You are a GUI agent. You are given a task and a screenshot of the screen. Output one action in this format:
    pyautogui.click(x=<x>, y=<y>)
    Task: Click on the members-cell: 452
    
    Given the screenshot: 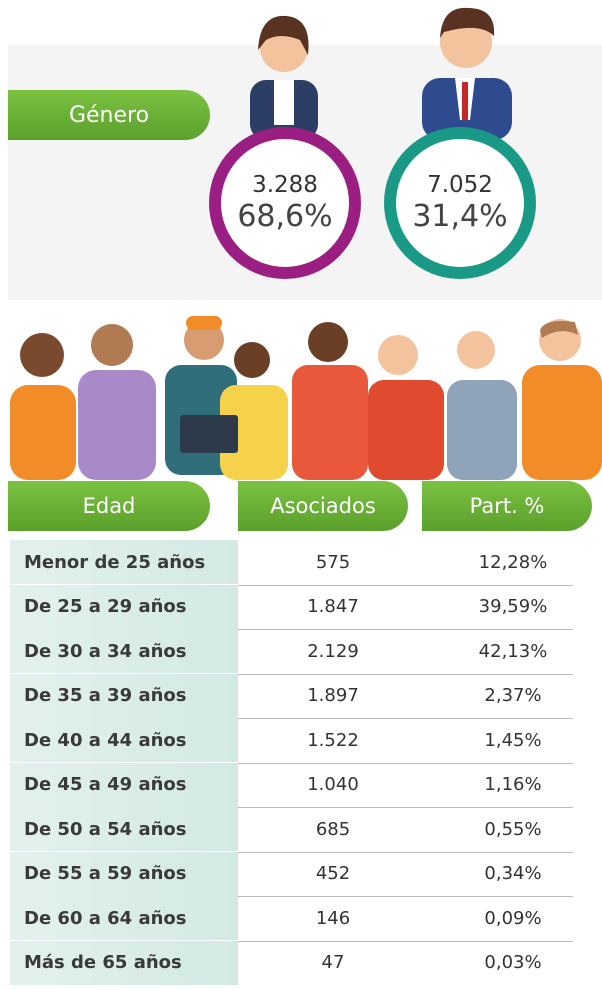 What is the action you would take?
    pyautogui.click(x=333, y=873)
    